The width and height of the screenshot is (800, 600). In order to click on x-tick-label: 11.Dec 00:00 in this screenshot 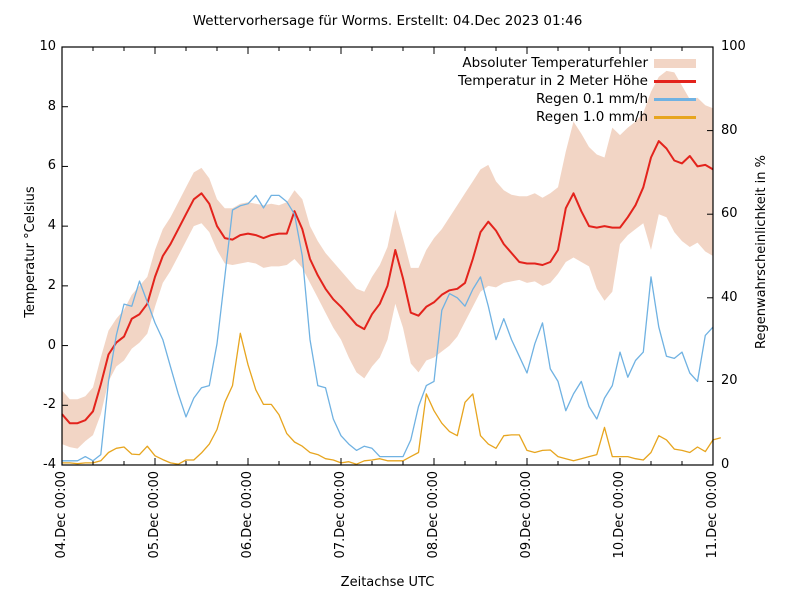, I will do `click(712, 515)`.